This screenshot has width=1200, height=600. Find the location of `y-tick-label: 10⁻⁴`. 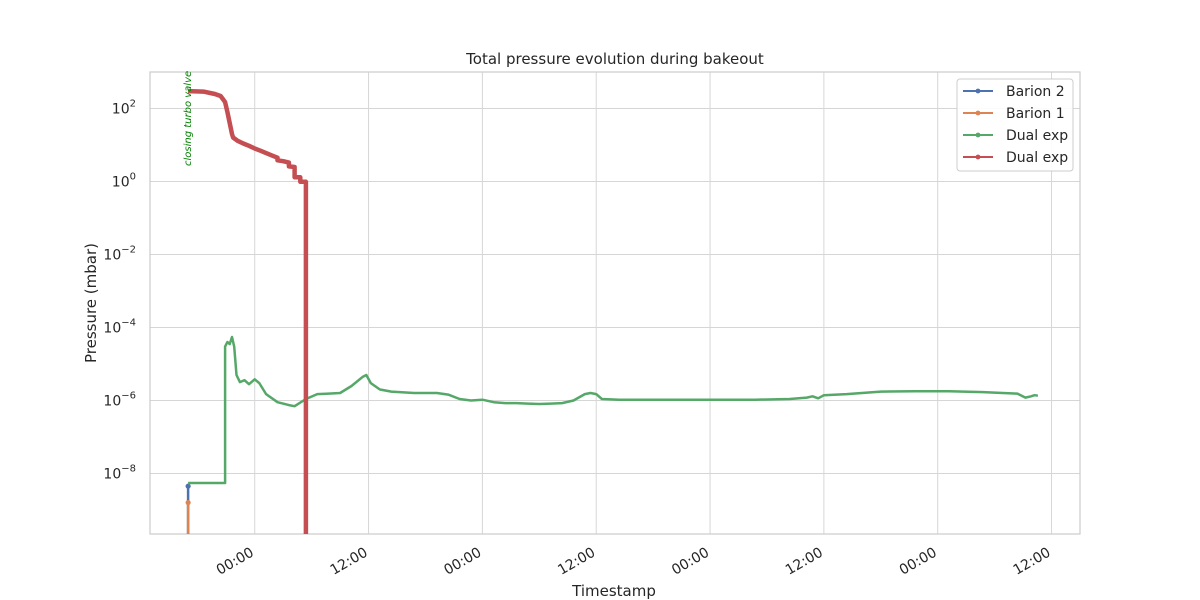

y-tick-label: 10⁻⁴ is located at coordinates (119, 326).